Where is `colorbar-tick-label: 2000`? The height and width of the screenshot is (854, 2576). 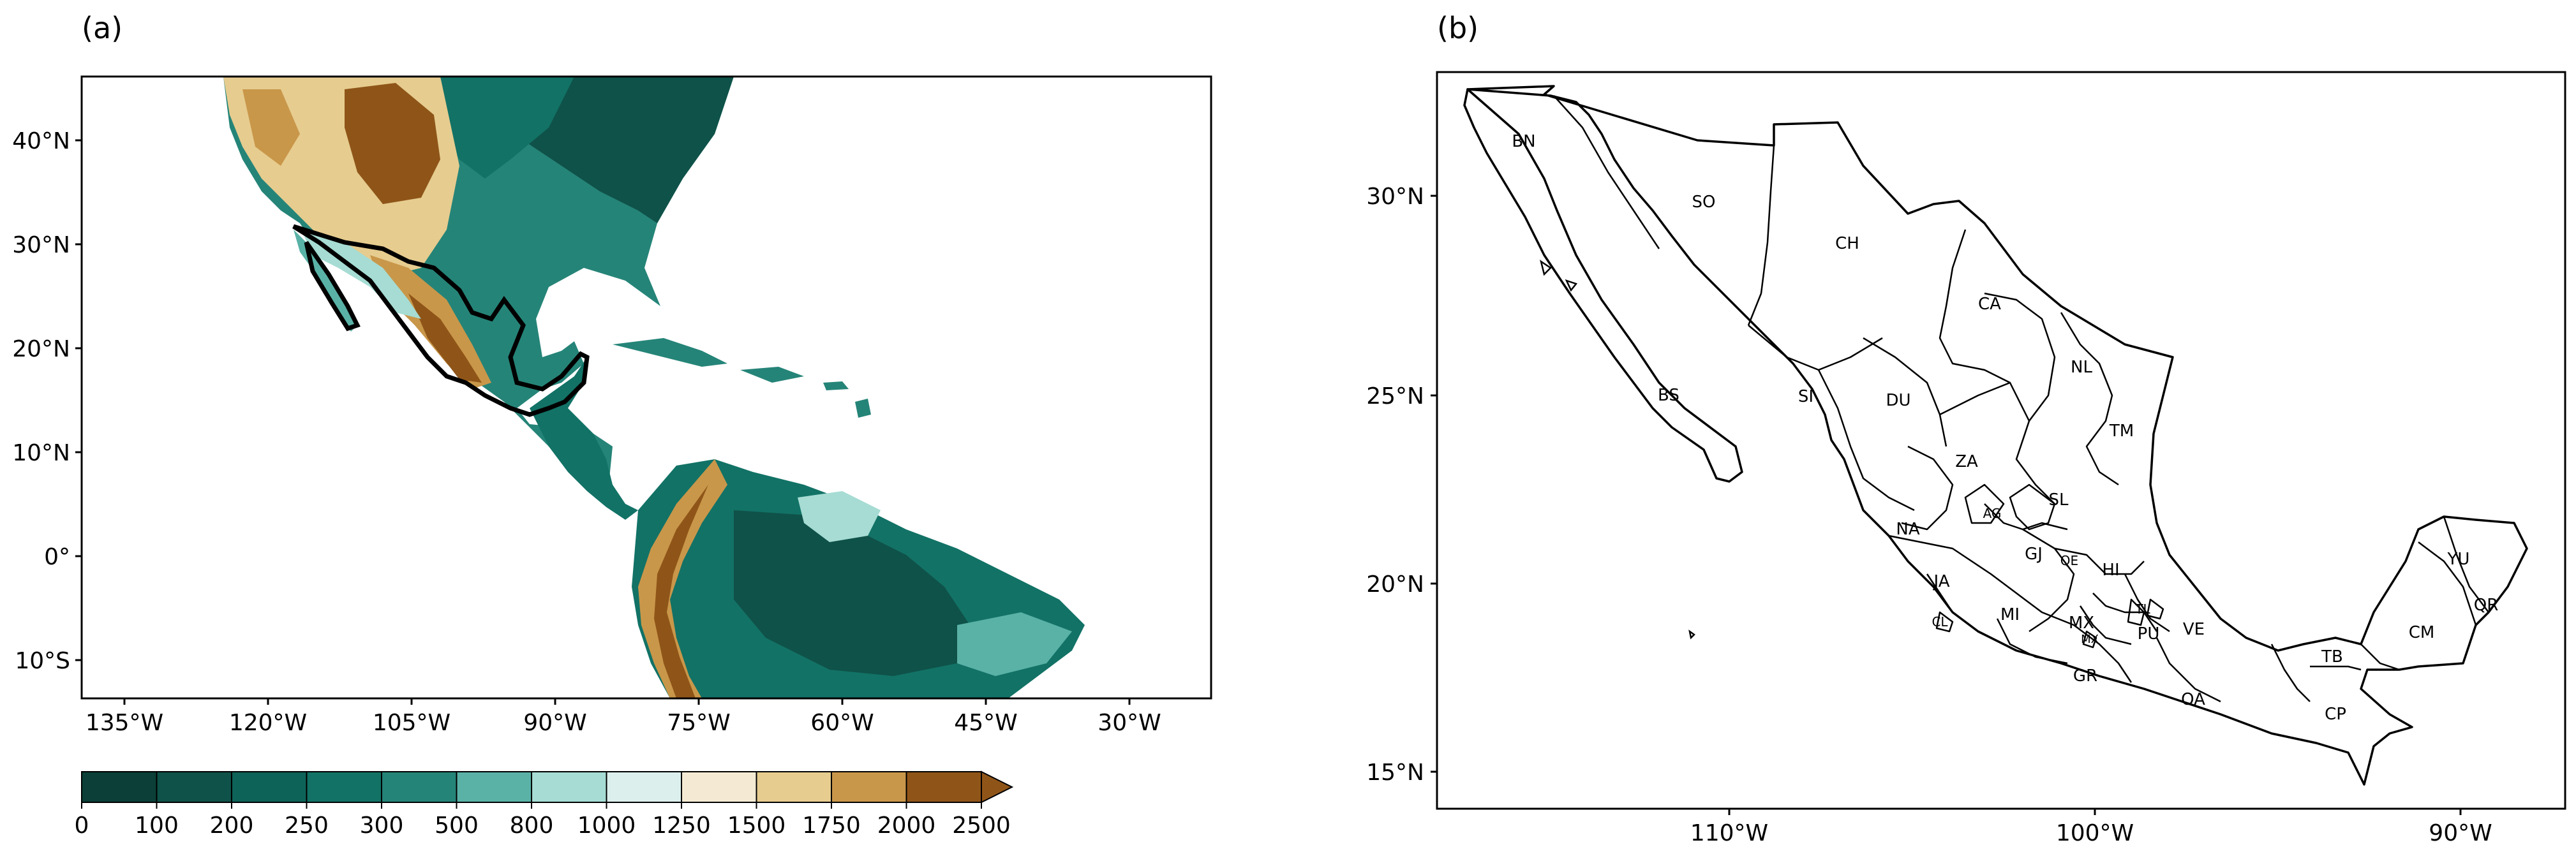 colorbar-tick-label: 2000 is located at coordinates (906, 826).